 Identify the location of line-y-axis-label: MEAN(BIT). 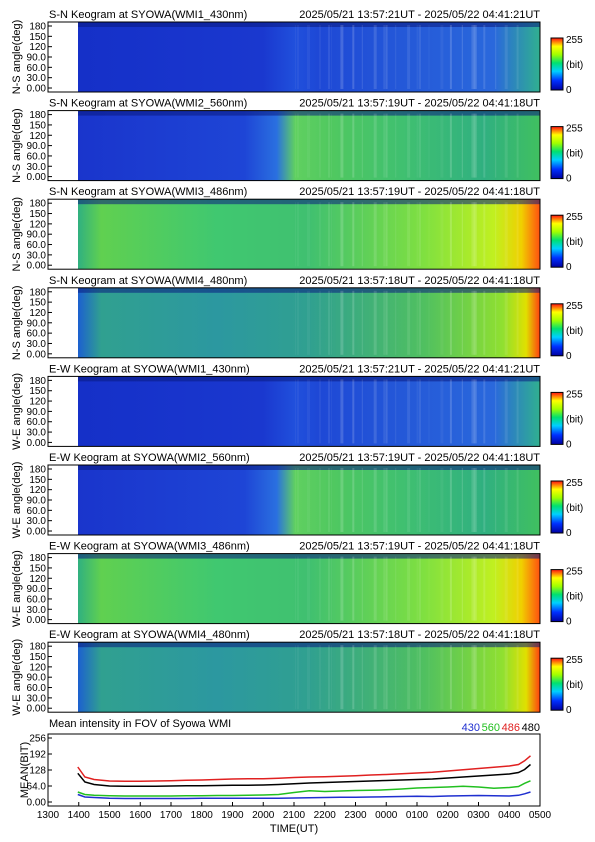
(25, 770).